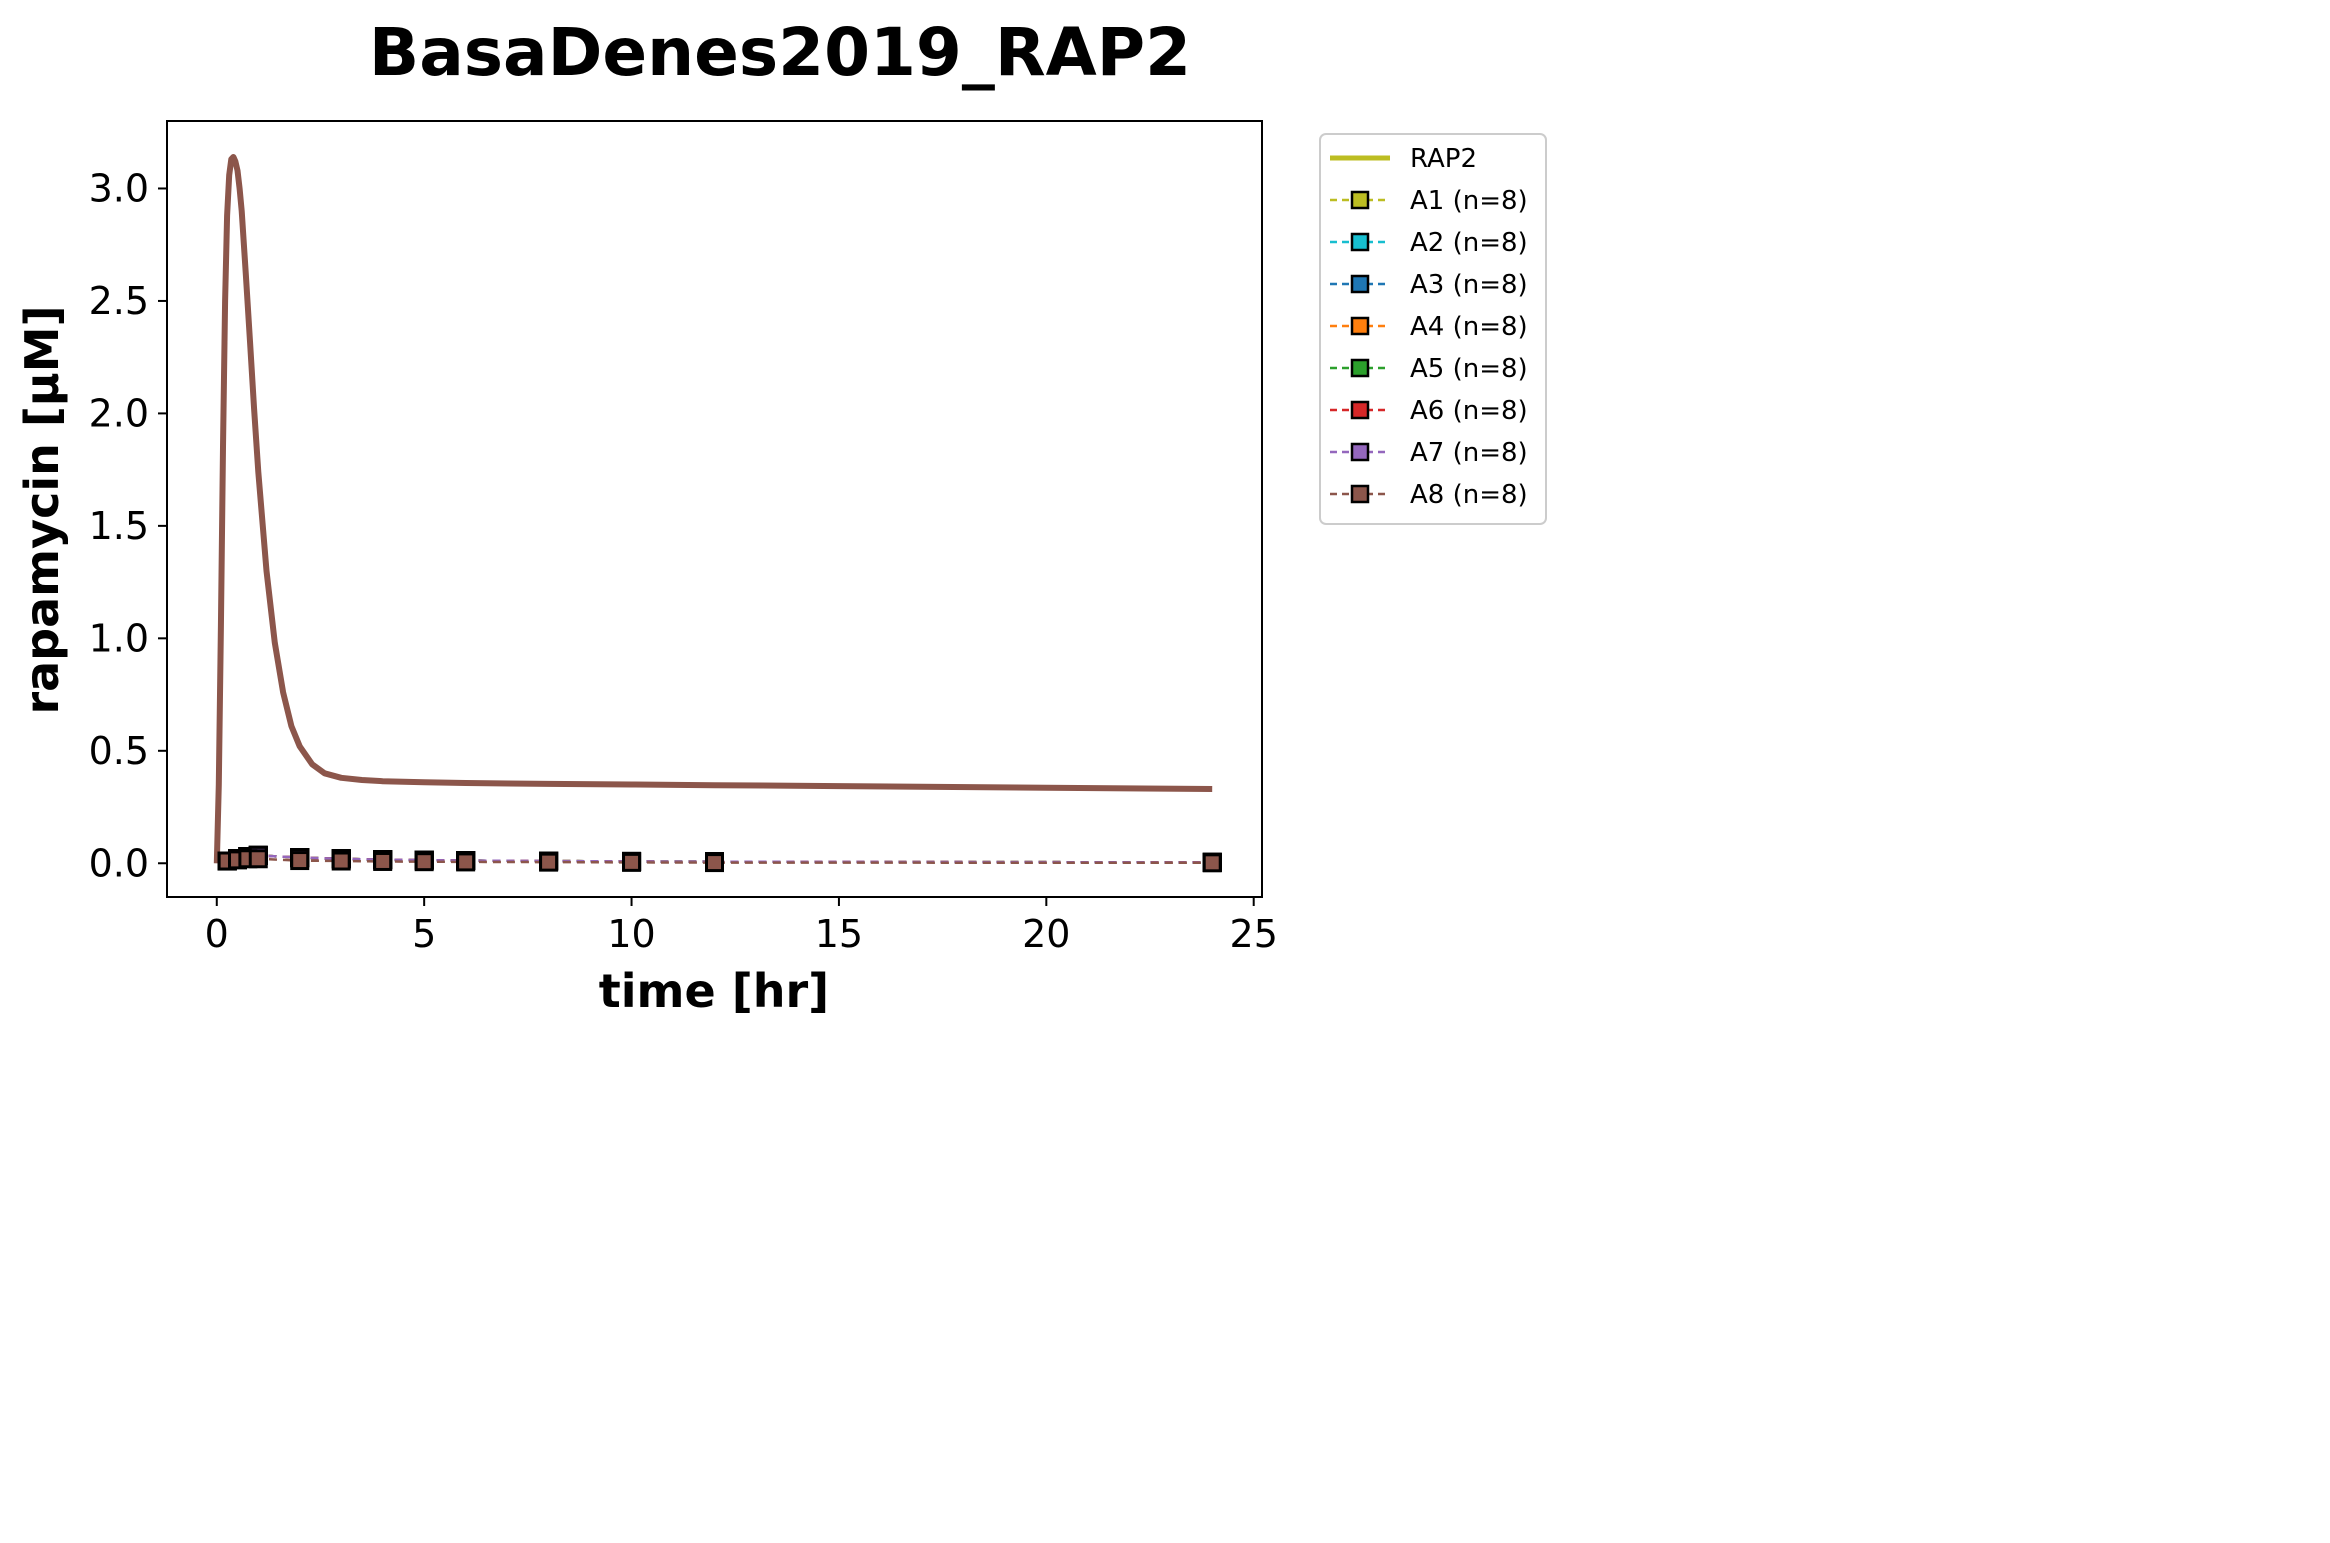 The image size is (2330, 1543). Describe the element at coordinates (780, 52) in the screenshot. I see `chart-title: BasaDenes2019_RAP2` at that location.